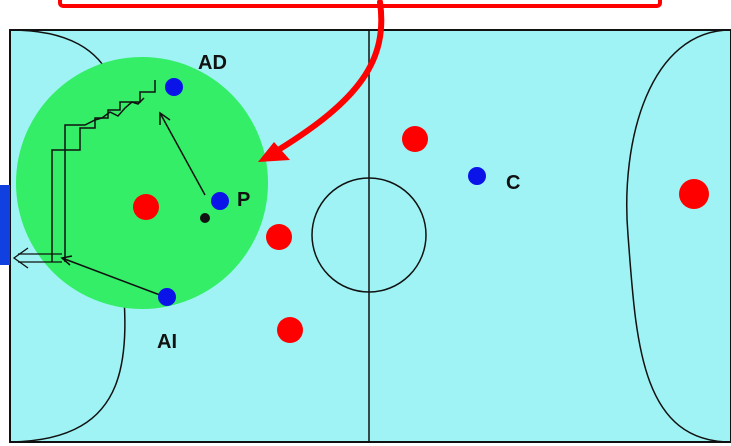 The image size is (731, 446). Describe the element at coordinates (328, 77) in the screenshot. I see `curved-arrow-icon` at that location.